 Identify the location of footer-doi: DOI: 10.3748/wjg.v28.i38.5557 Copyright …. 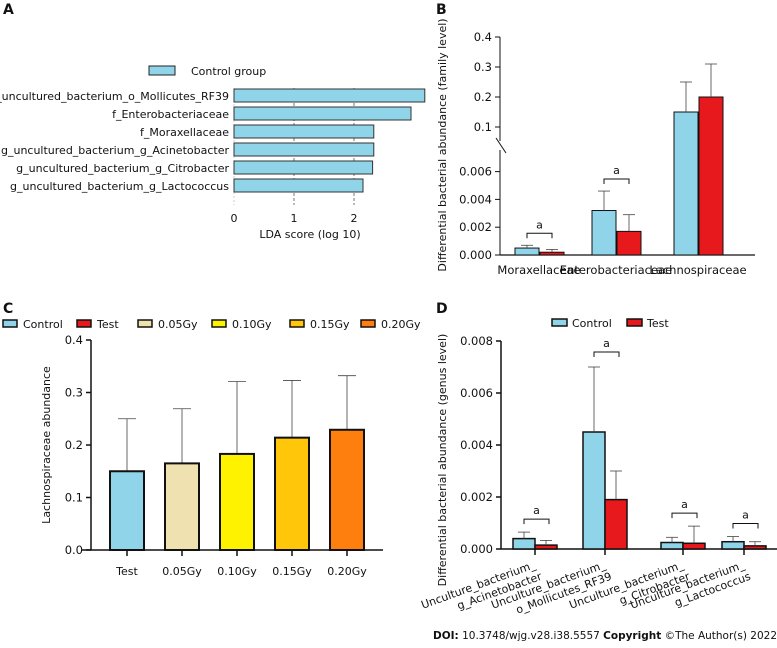
(605, 636).